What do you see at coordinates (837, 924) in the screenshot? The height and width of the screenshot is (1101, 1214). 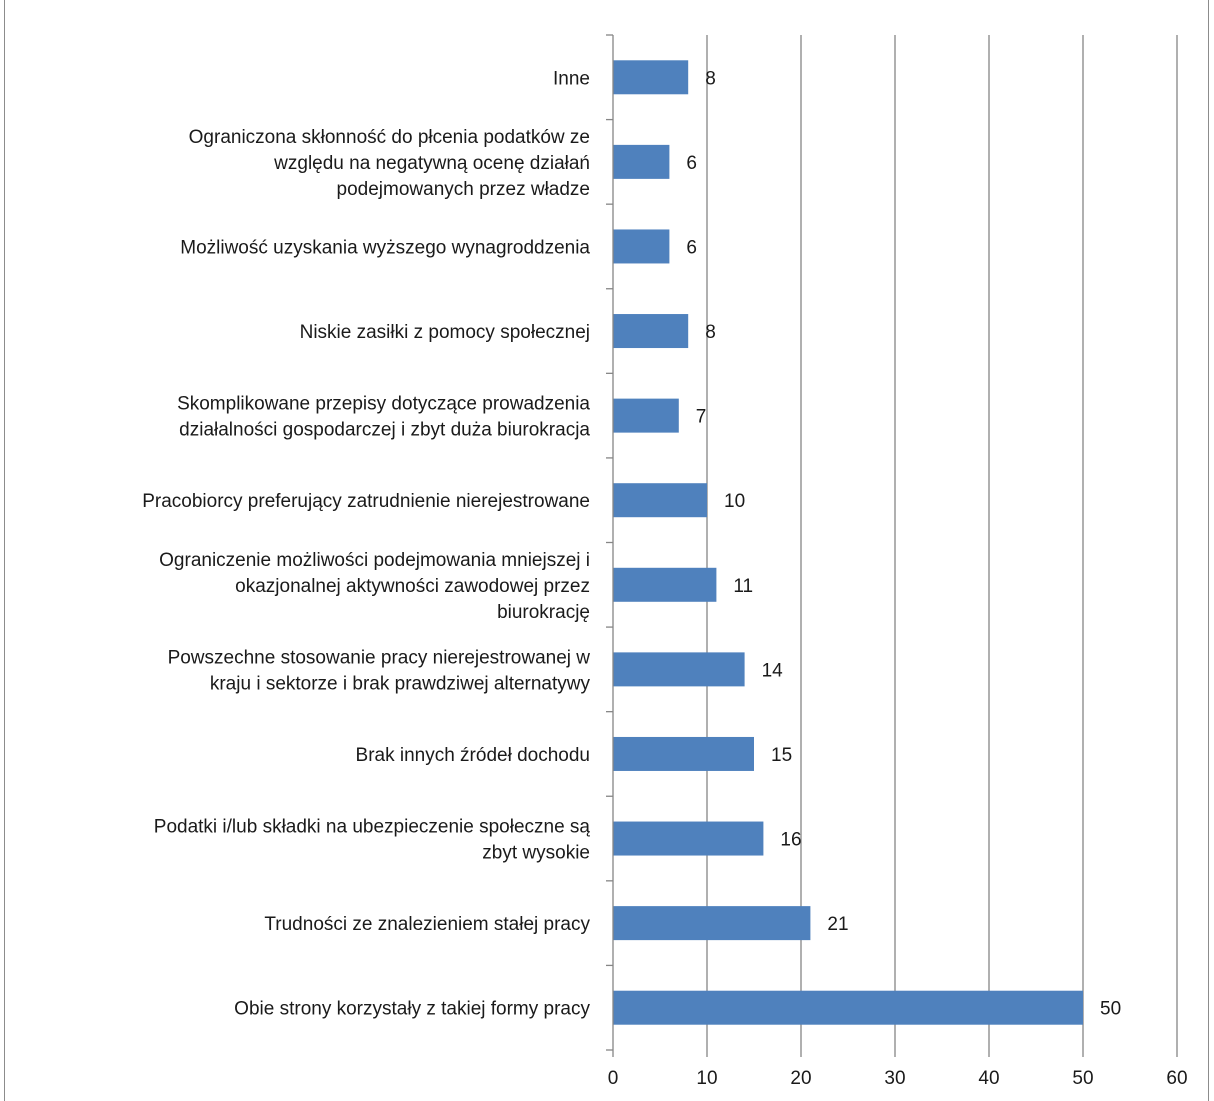 I see `data-label: 21` at bounding box center [837, 924].